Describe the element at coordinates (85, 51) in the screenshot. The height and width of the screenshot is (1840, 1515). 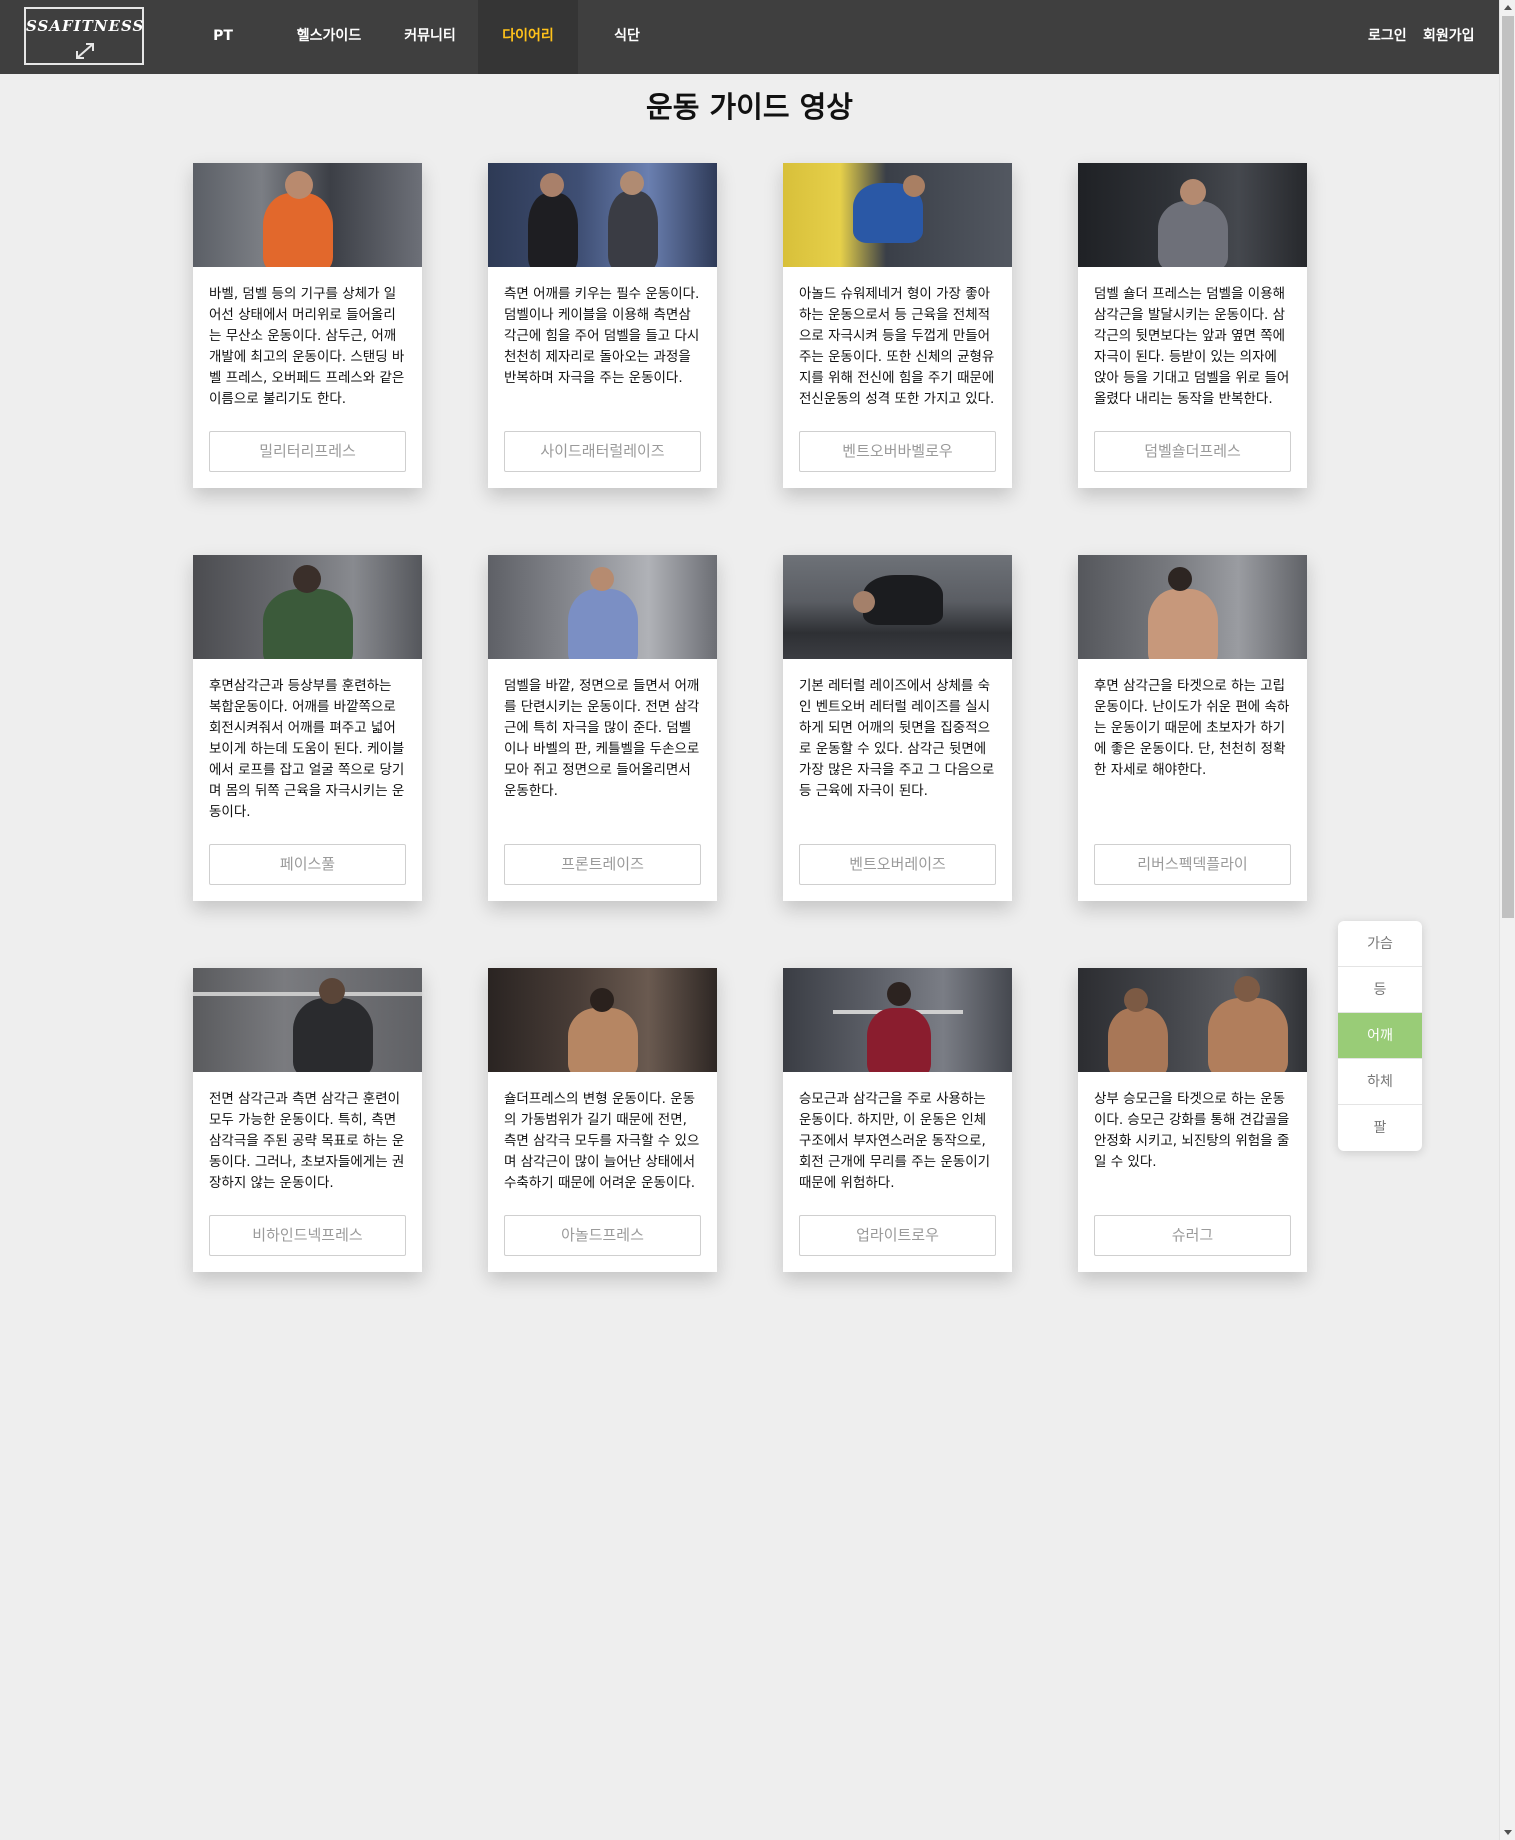
I see `dumbbell-arrow-icon` at that location.